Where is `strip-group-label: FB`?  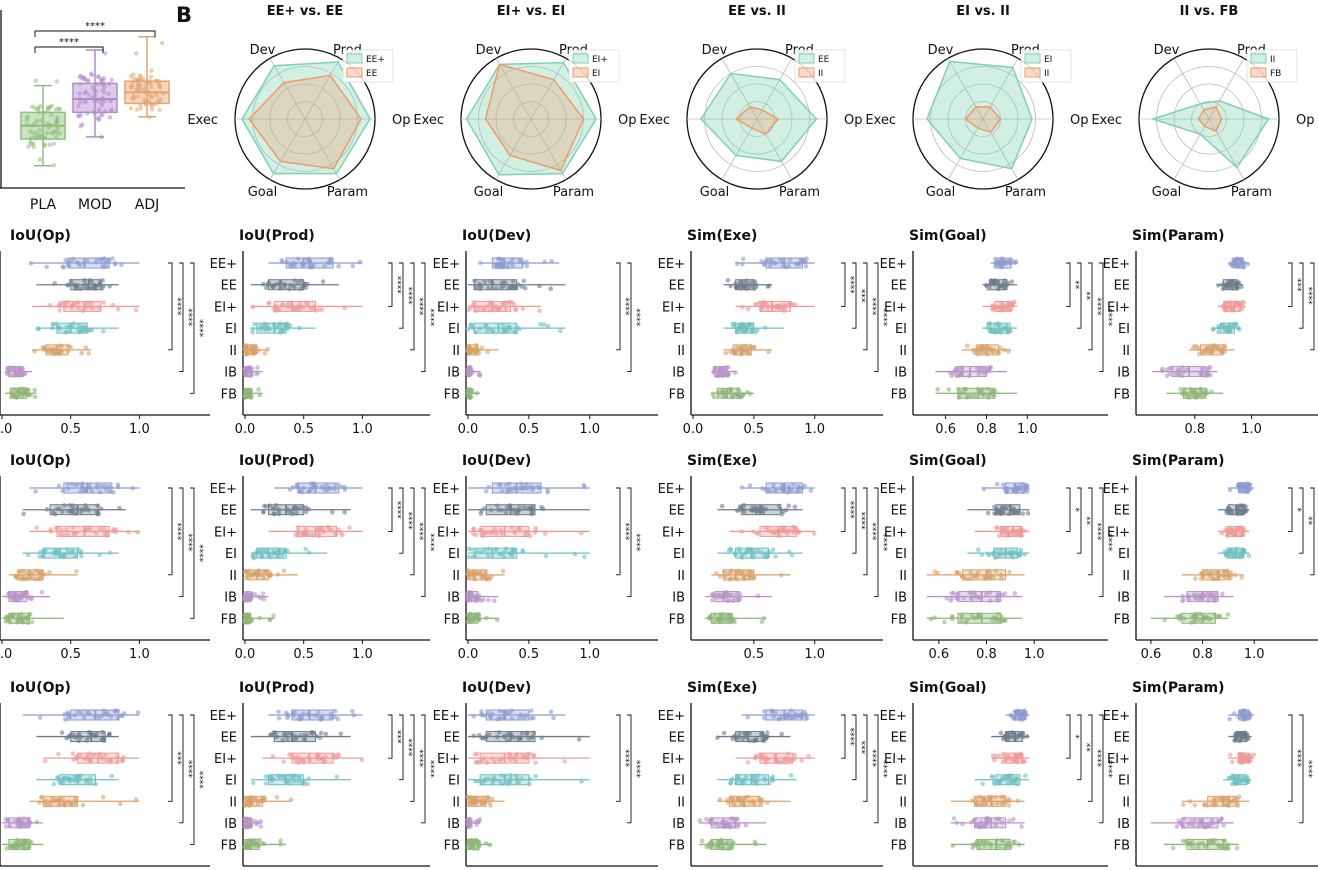
strip-group-label: FB is located at coordinates (899, 845).